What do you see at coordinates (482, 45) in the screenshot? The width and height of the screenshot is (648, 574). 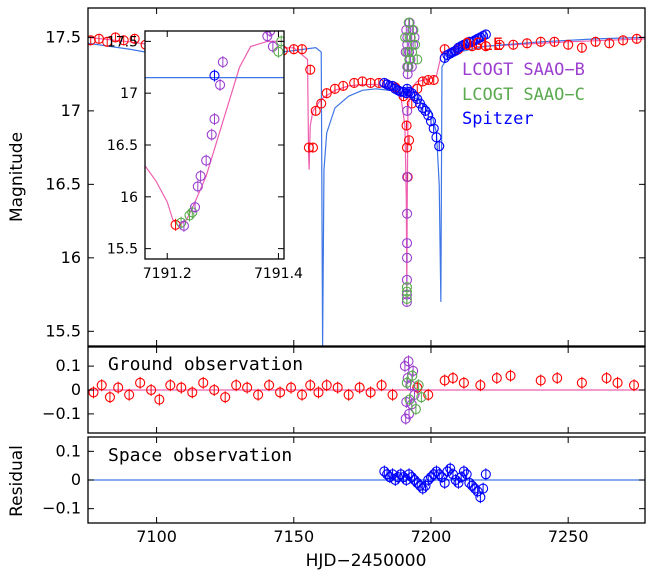 I see `legend-ogle: OGLE` at bounding box center [482, 45].